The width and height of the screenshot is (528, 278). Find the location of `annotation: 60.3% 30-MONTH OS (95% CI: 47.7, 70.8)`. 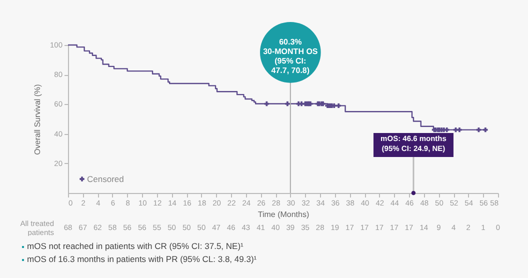

annotation: 60.3% 30-MONTH OS (95% CI: 47.7, 70.8) is located at coordinates (290, 56).